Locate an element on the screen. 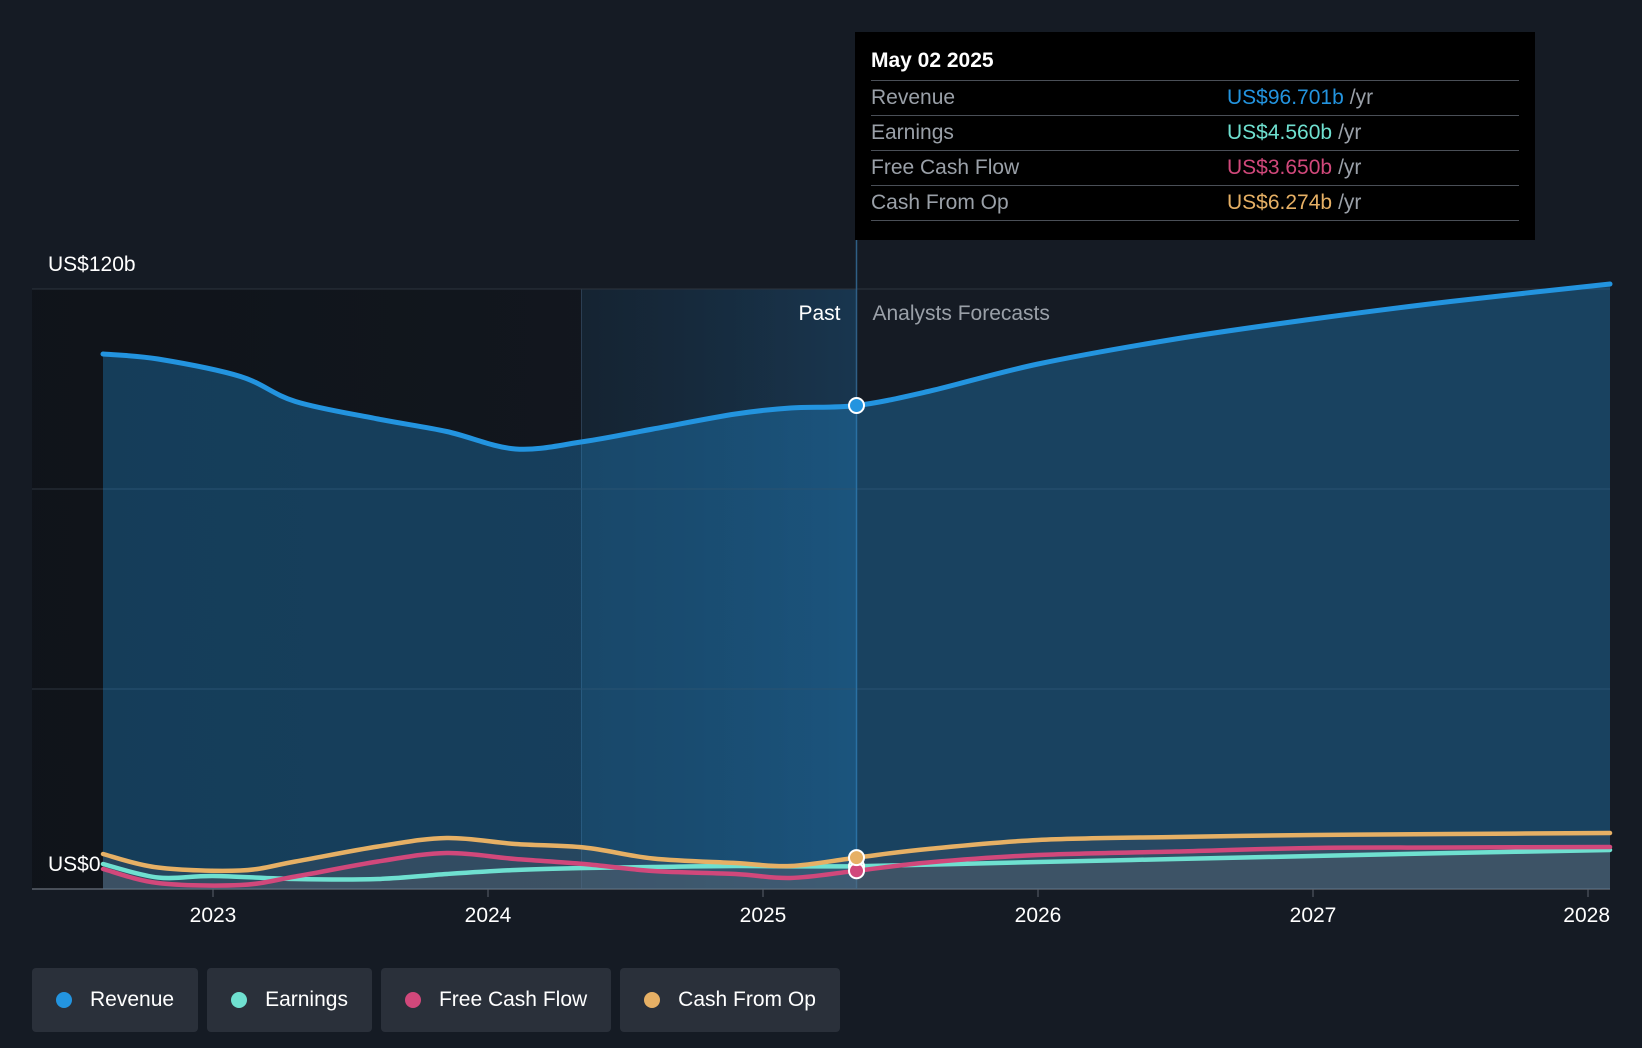  line-free-cash-flow is located at coordinates (856, 866).